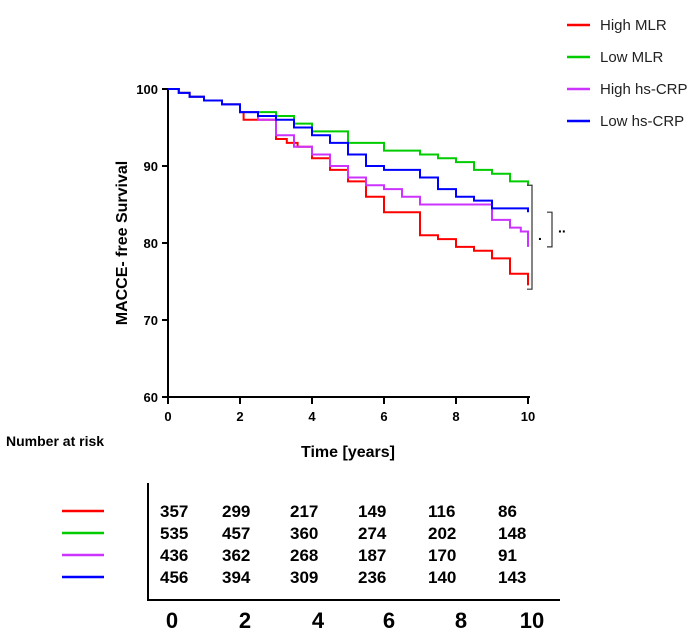  Describe the element at coordinates (372, 533) in the screenshot. I see `risk-value: 274` at that location.